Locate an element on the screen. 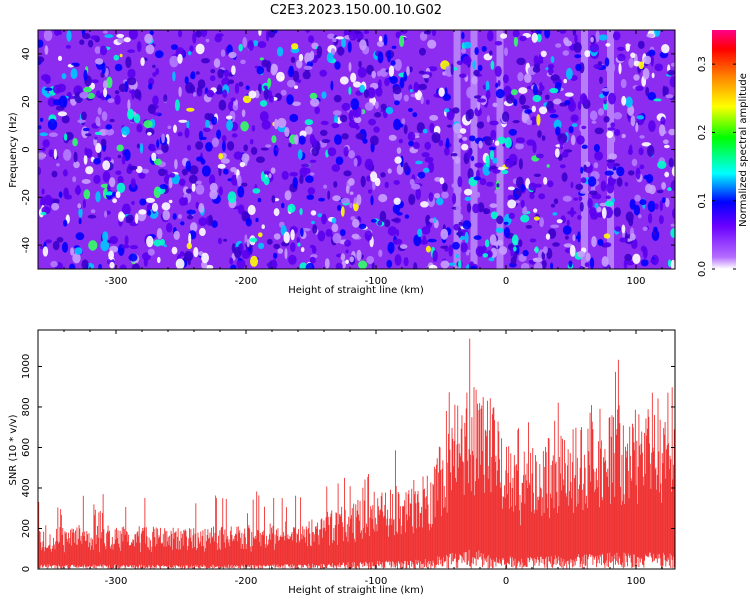 This screenshot has width=750, height=600. heatmap-y-axis-label: Frequency (Hz) is located at coordinates (13, 150).